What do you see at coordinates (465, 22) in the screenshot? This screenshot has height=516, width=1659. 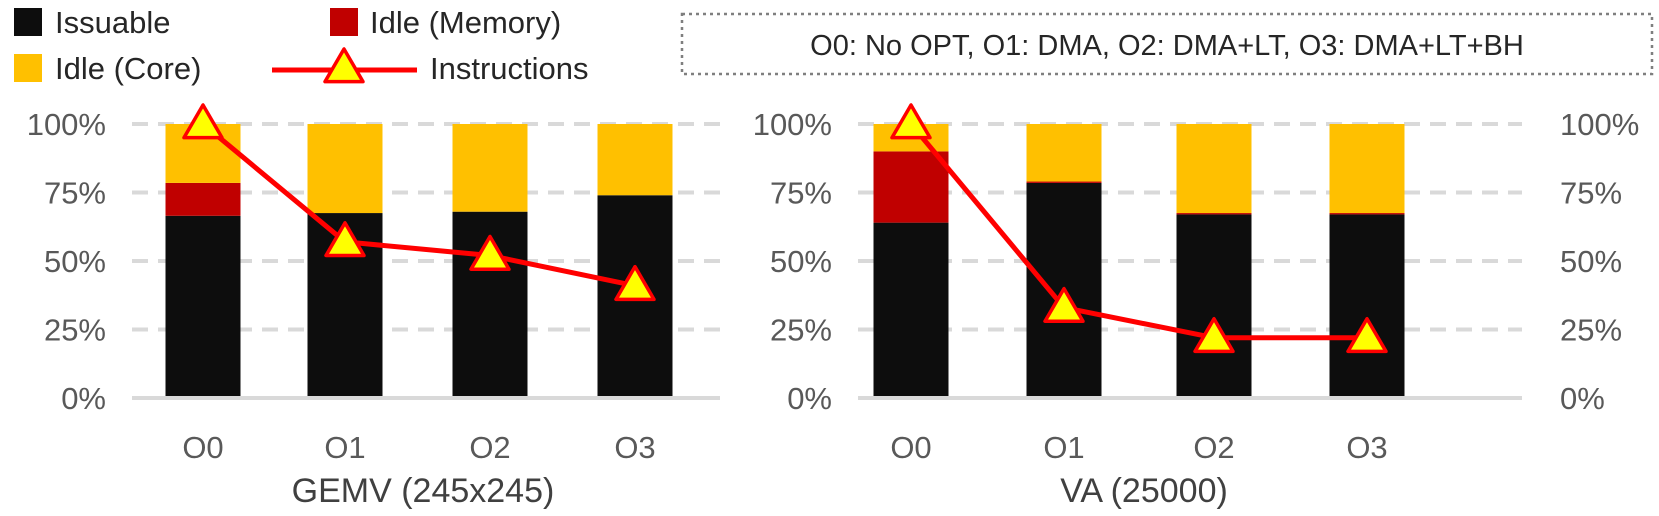 I see `legend-label-1: Idle (Memory)` at bounding box center [465, 22].